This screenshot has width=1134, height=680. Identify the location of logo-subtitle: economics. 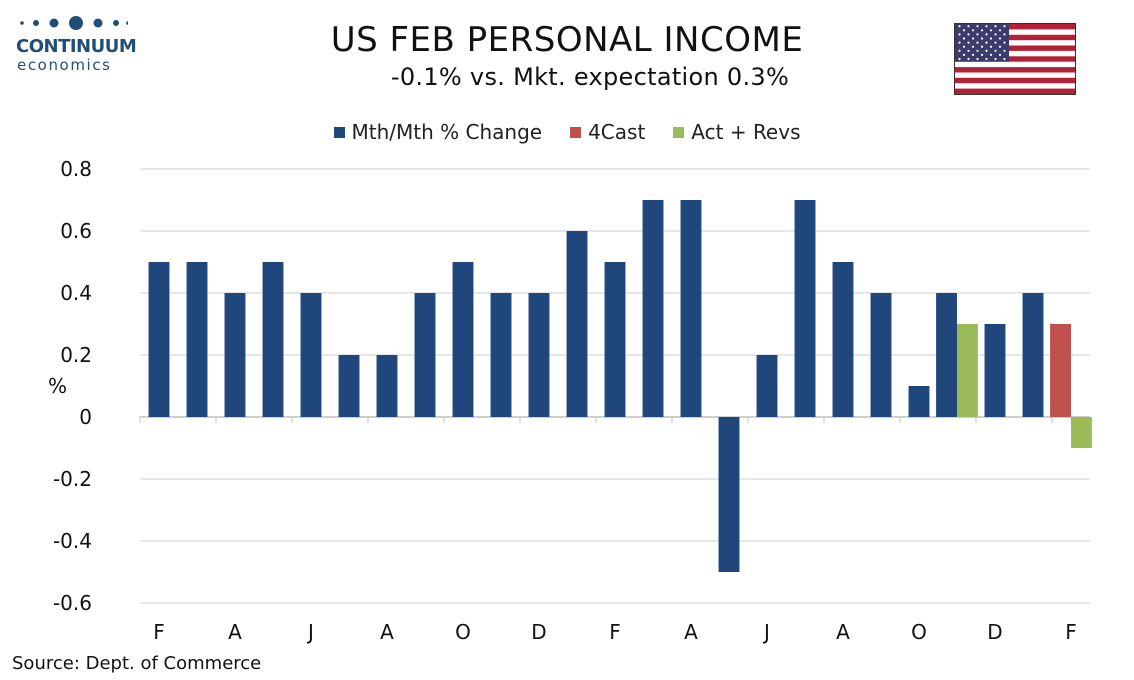
(64, 65).